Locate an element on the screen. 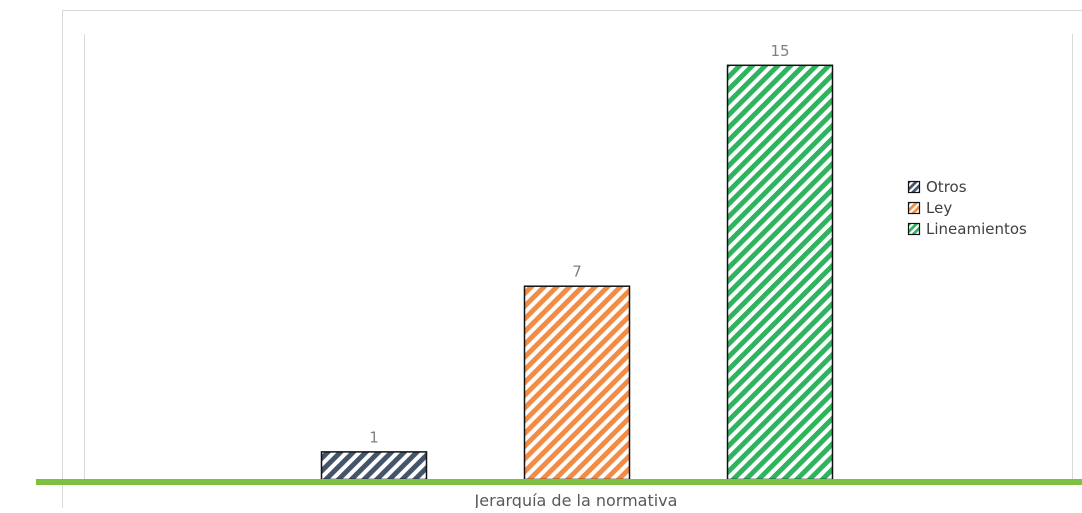 Image resolution: width=1082 pixels, height=513 pixels. legend-label-ley: Ley is located at coordinates (939, 208).